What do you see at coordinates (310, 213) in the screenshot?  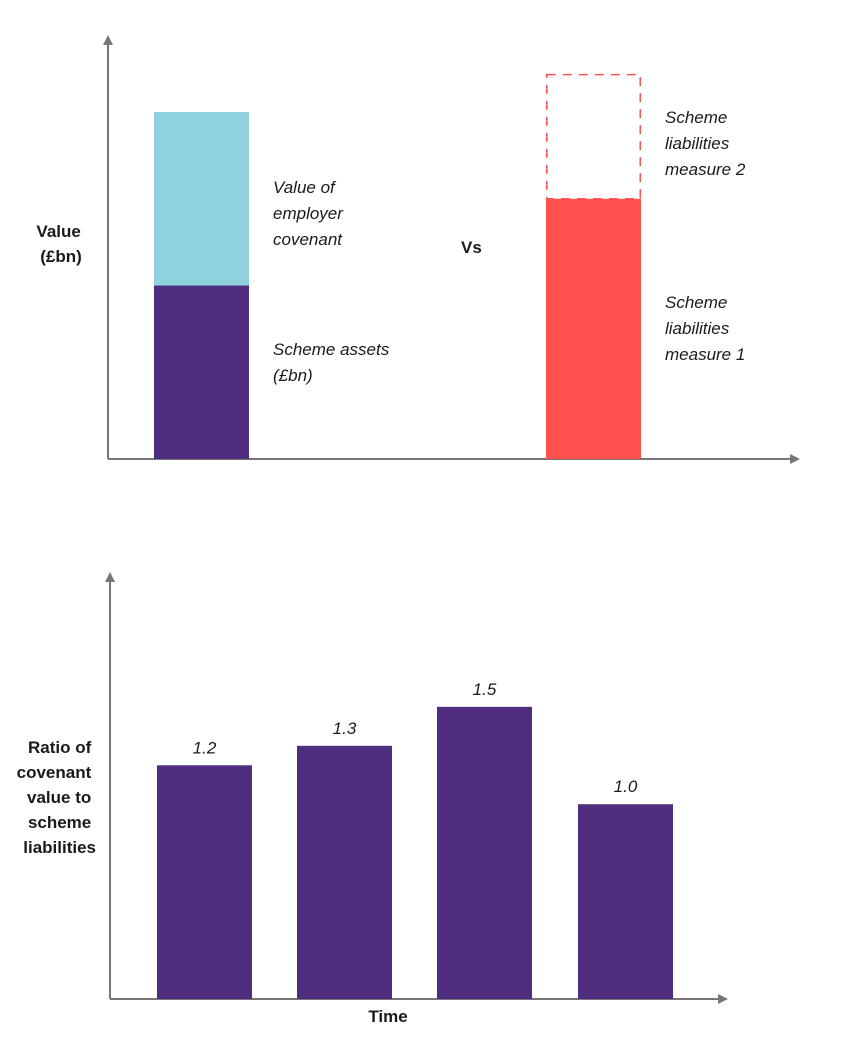 I see `label-value-of-employer-covenant: Value of employer covenant` at bounding box center [310, 213].